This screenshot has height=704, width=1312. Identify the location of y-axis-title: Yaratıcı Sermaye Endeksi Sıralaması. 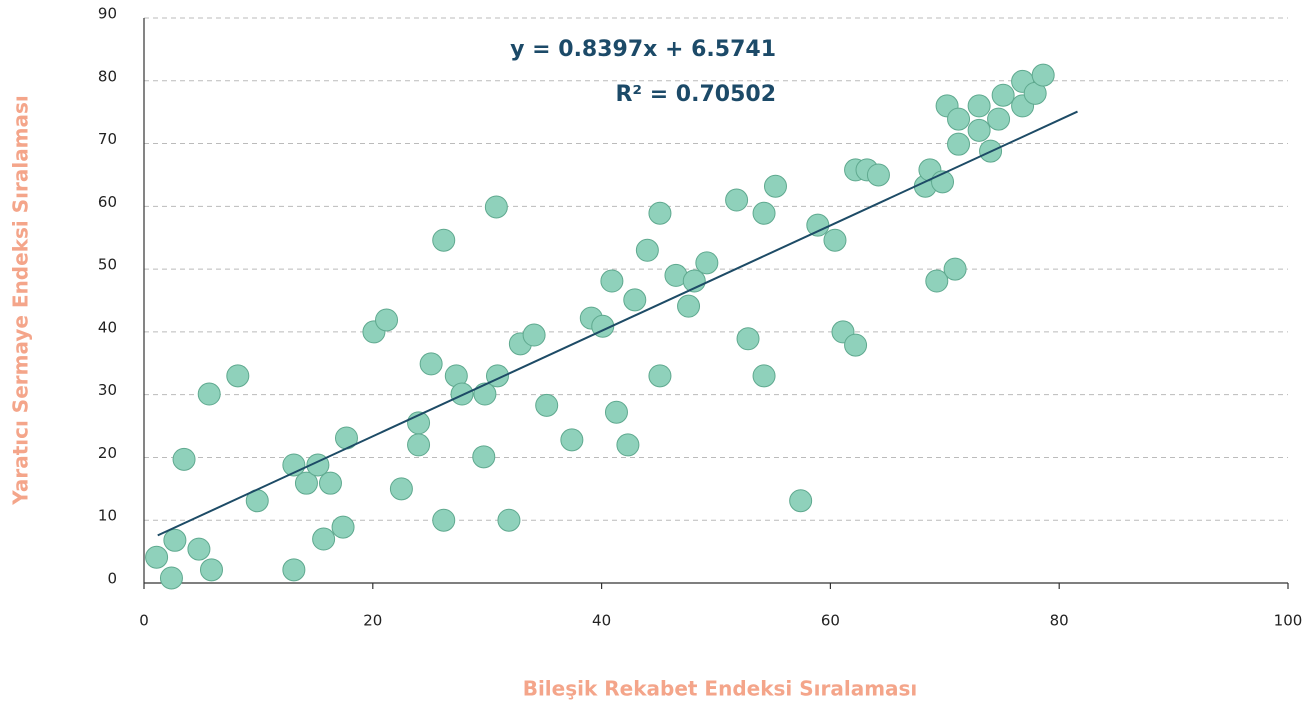
(21, 300).